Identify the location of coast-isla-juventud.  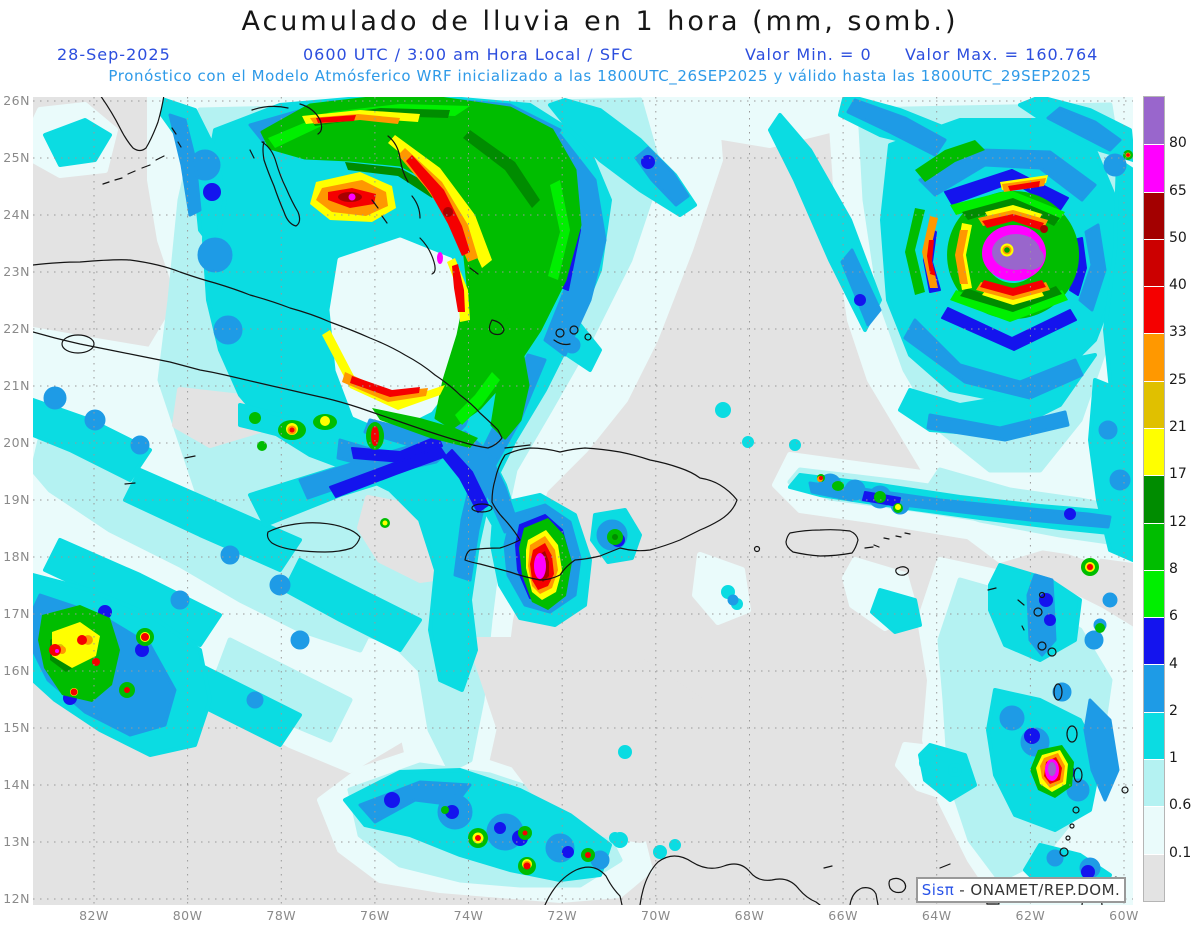
(78, 344).